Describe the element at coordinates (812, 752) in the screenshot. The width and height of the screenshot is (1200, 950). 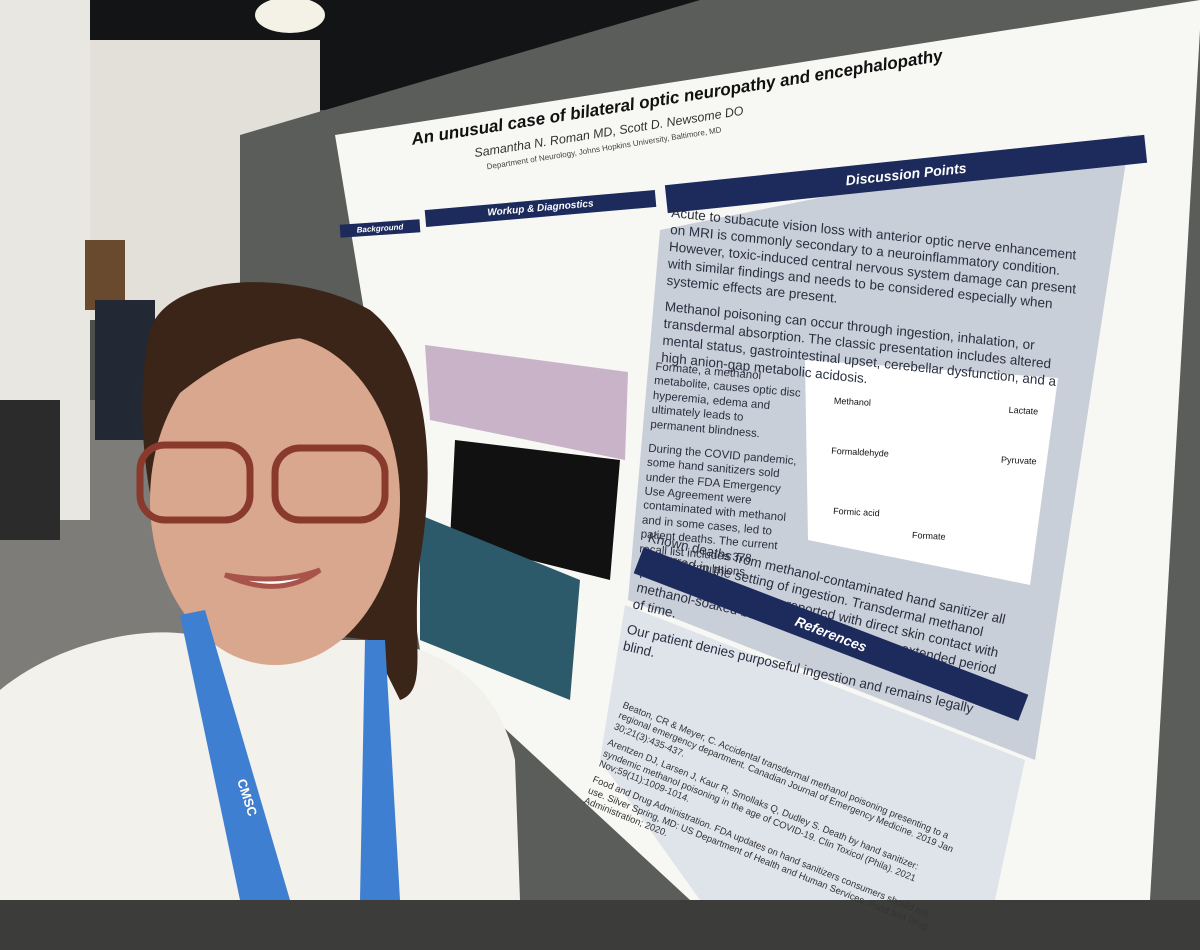
I see `references-panel` at that location.